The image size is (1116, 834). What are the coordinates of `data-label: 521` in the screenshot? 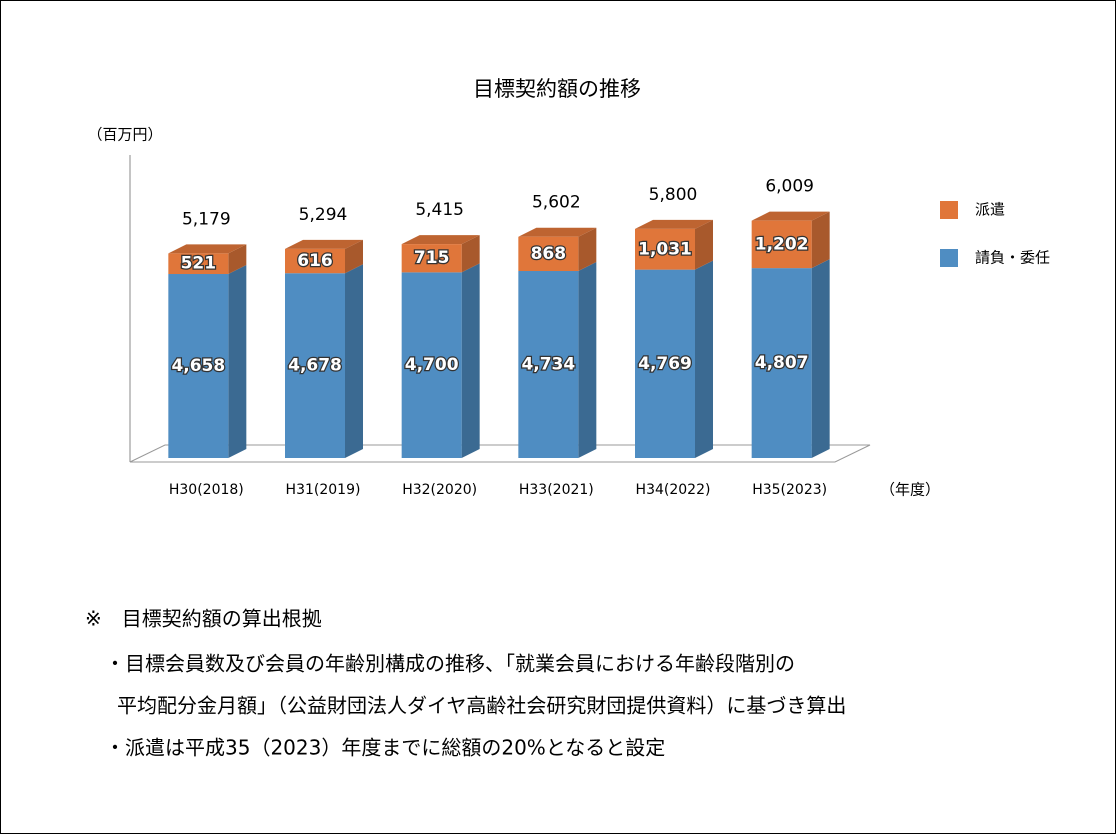 It's located at (199, 264).